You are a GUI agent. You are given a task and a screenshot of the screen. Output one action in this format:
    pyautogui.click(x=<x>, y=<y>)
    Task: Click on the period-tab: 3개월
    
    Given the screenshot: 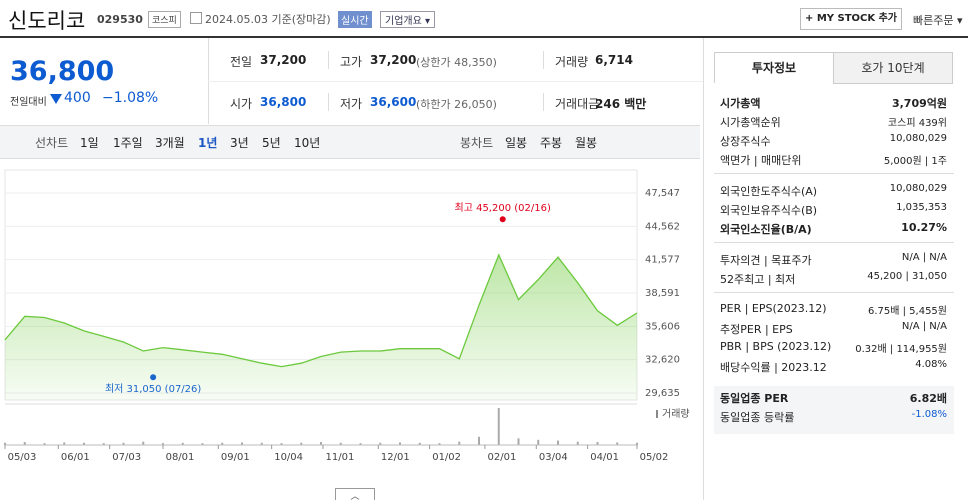 What is the action you would take?
    pyautogui.click(x=170, y=143)
    